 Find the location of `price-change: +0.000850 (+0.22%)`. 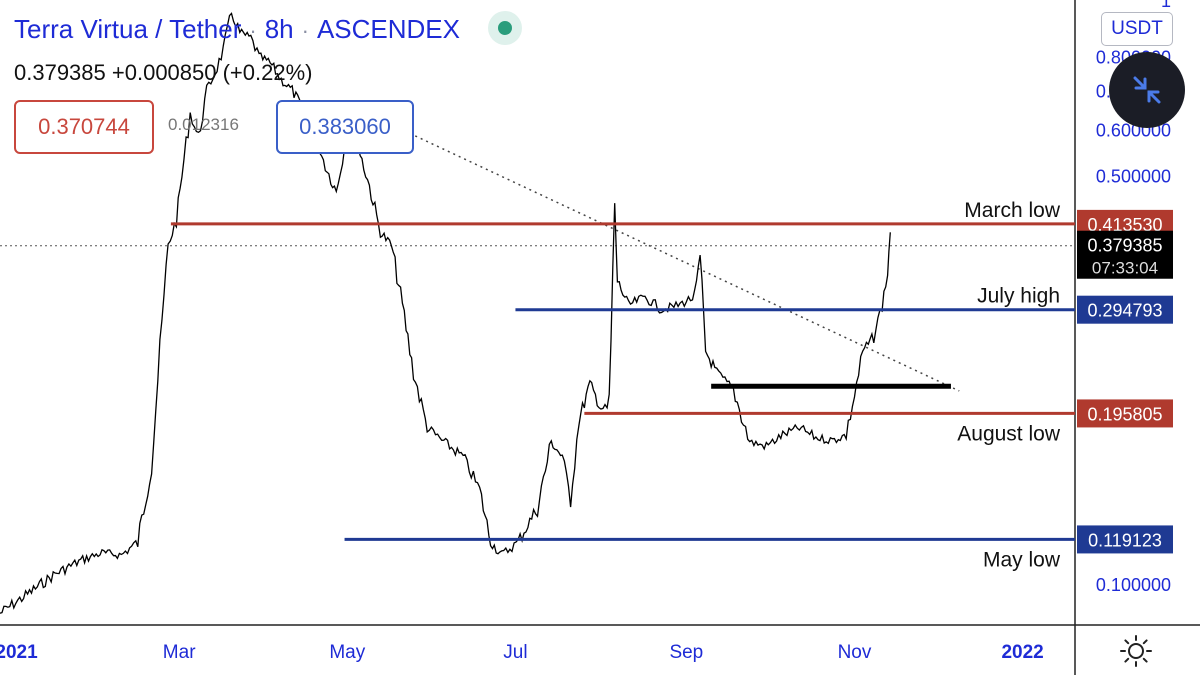

price-change: +0.000850 (+0.22%) is located at coordinates (212, 72).